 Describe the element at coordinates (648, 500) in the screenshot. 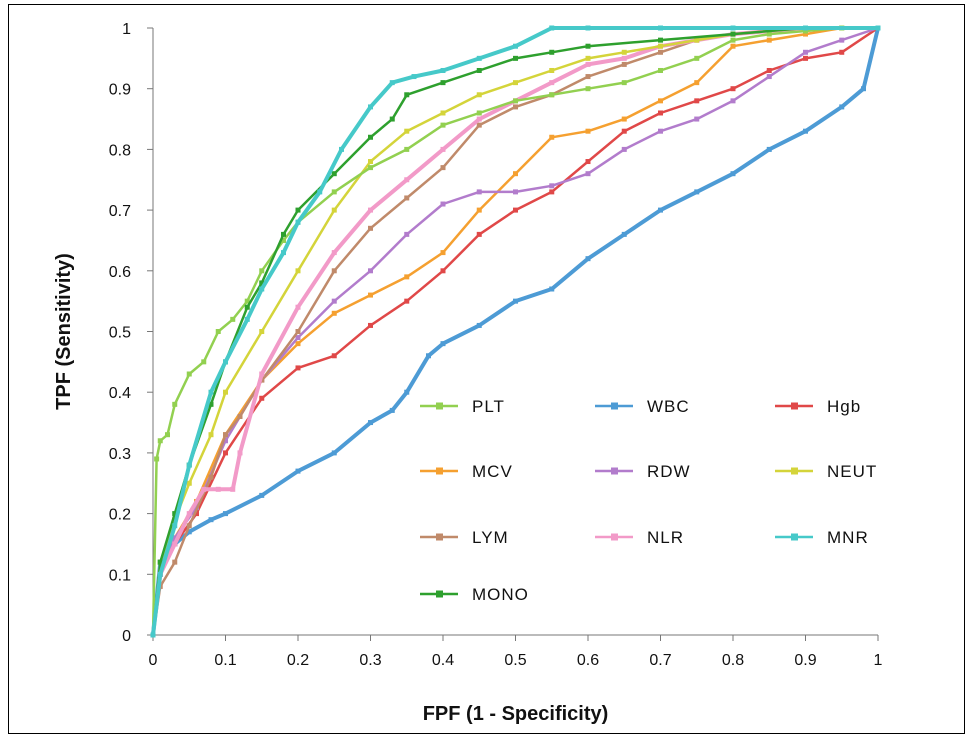

I see `legend: PLT WBC Hgb MCV RDW NEUT LYM NLR MNR MONO` at that location.